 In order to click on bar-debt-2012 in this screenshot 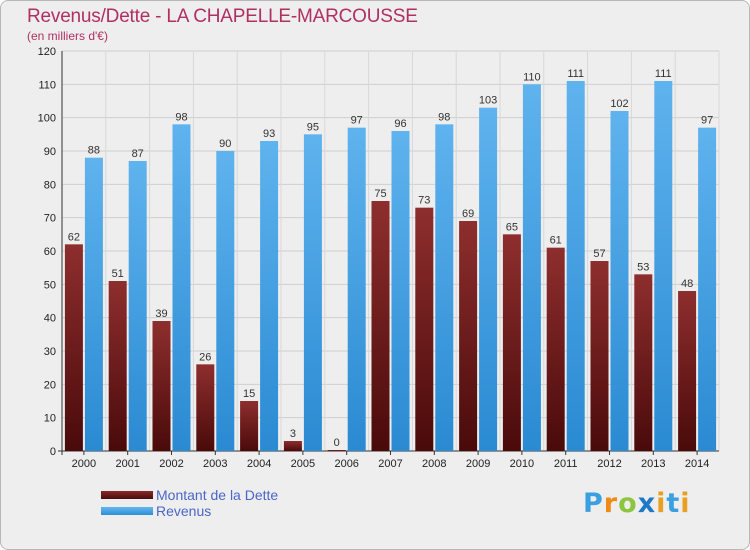, I will do `click(599, 356)`.